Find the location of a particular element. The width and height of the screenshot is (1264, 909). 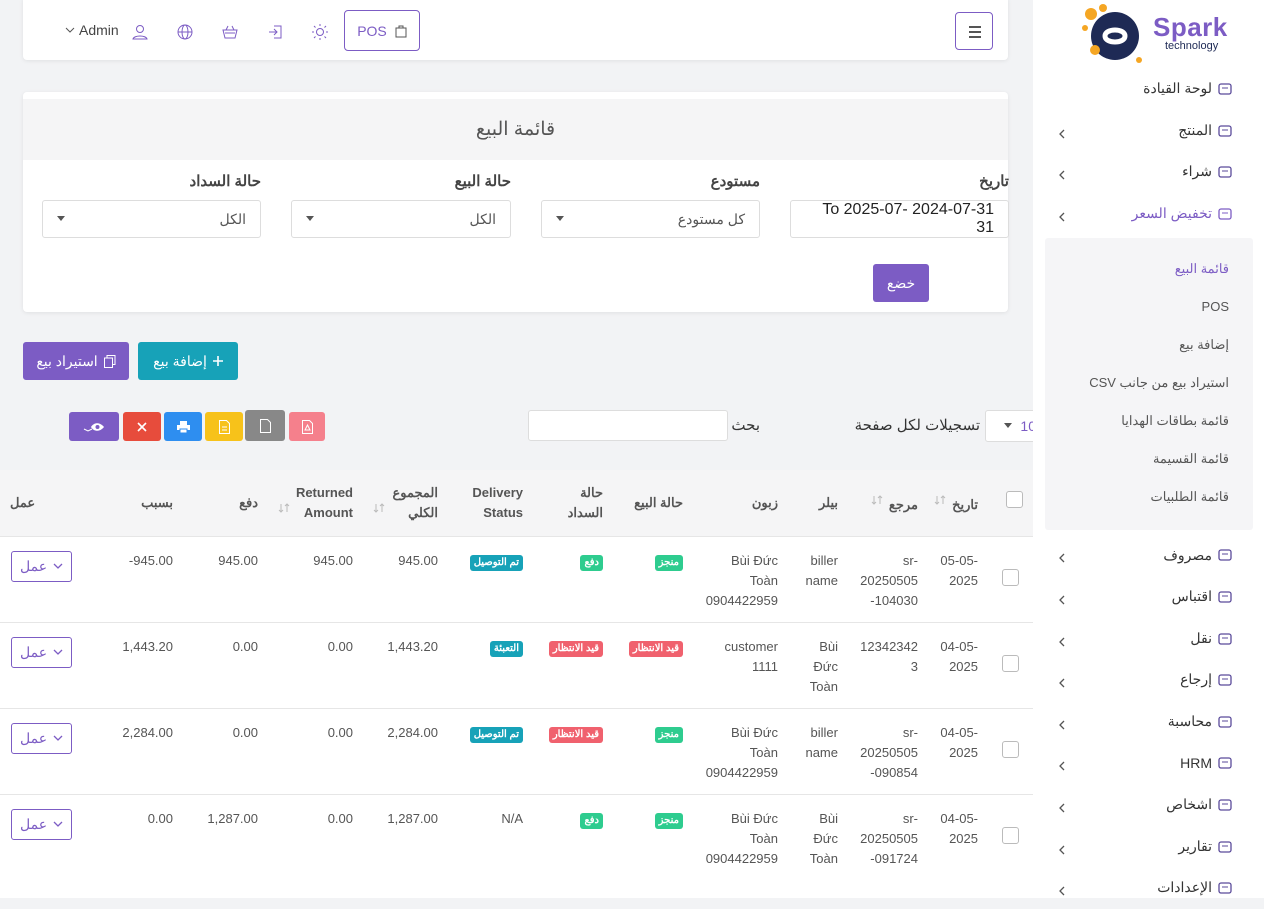

menu-item: محاسبة is located at coordinates (1148, 722).